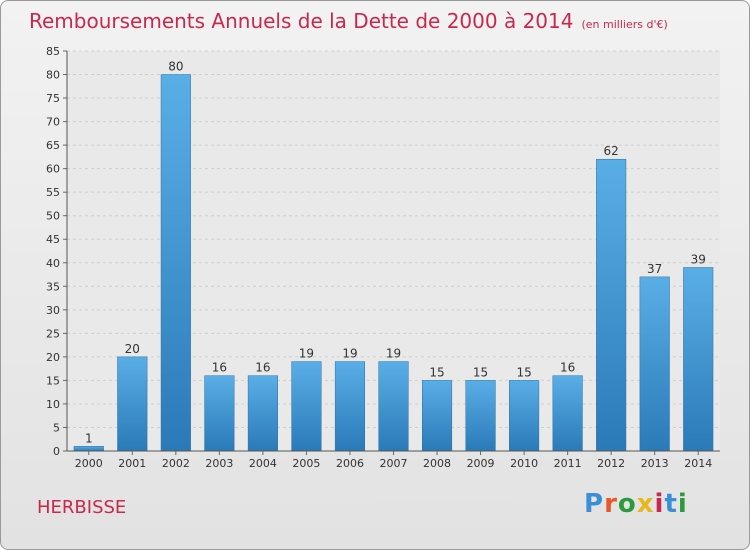 The width and height of the screenshot is (750, 550). What do you see at coordinates (53, 145) in the screenshot?
I see `y-tick-label: 65` at bounding box center [53, 145].